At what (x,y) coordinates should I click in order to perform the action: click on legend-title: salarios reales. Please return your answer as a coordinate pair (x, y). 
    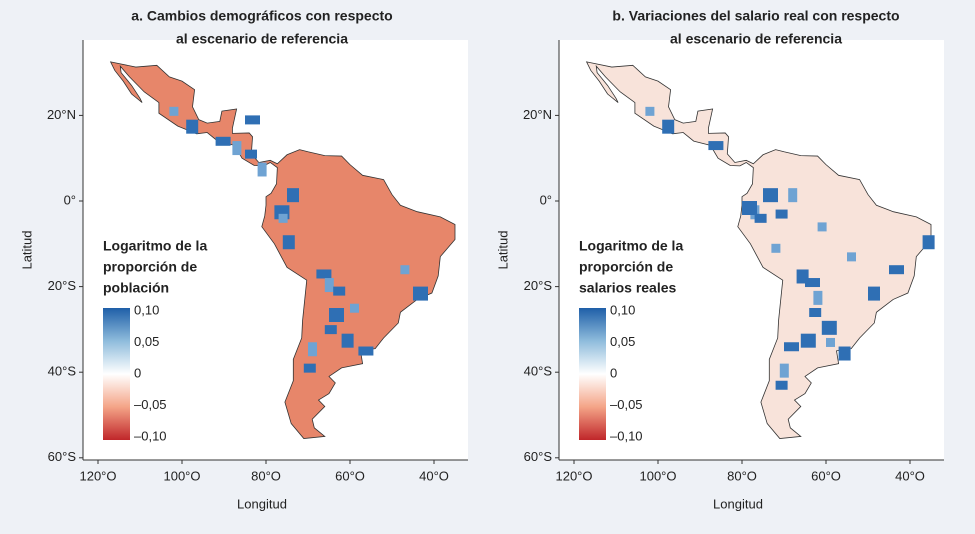
    Looking at the image, I should click on (628, 288).